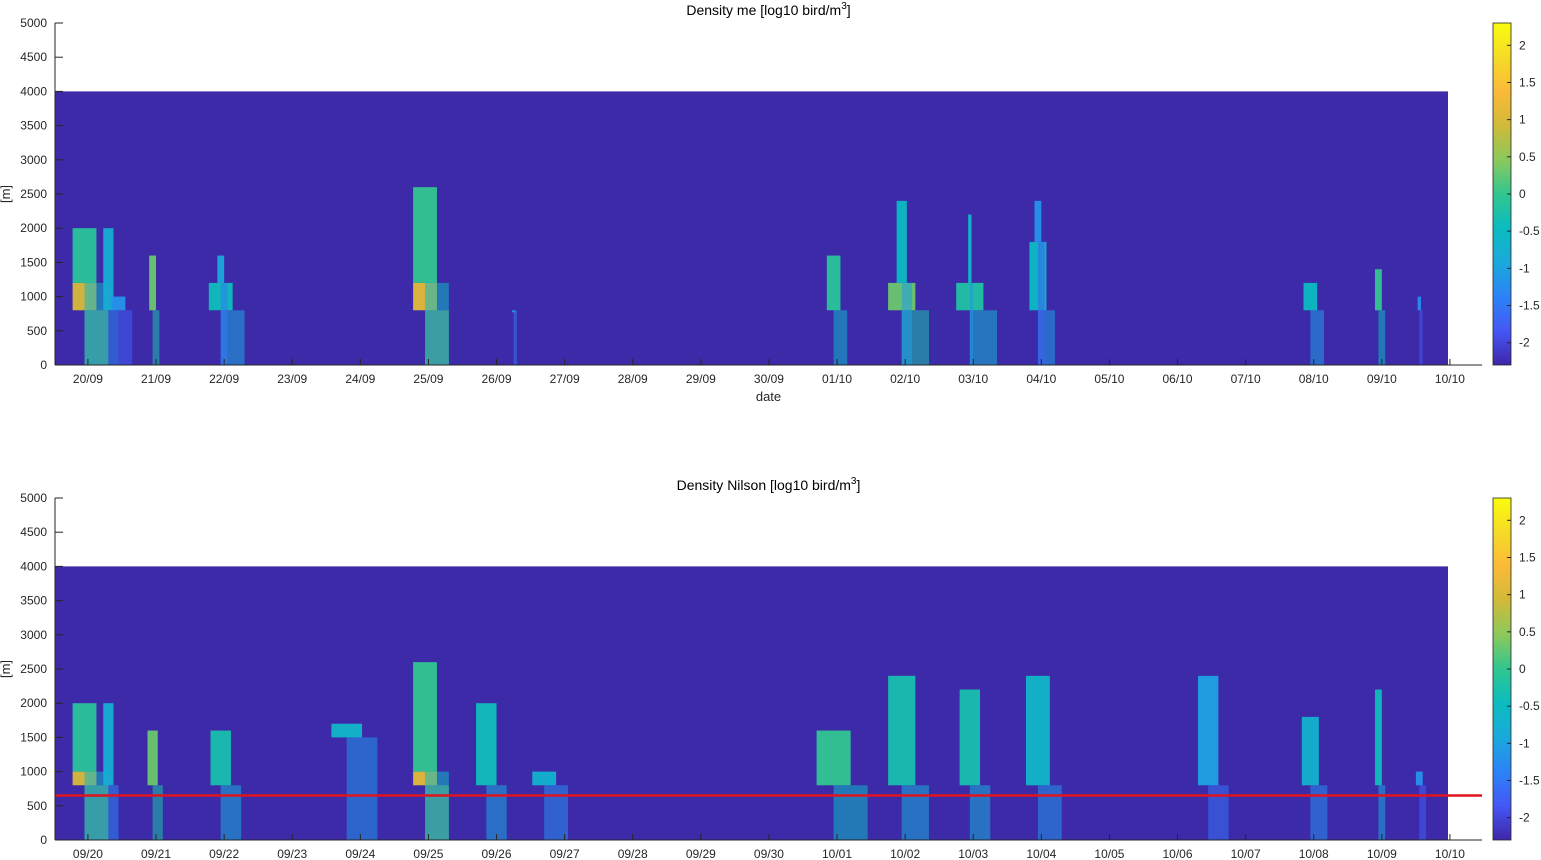 The image size is (1541, 860). I want to click on y-tick-label: 3000, so click(33, 635).